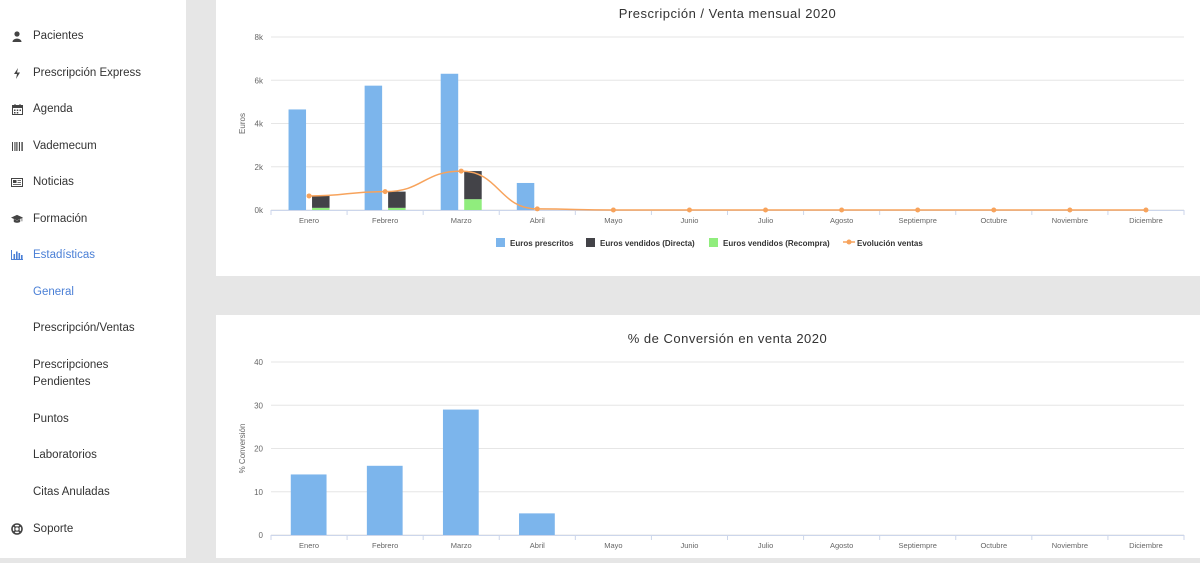 This screenshot has height=563, width=1200. I want to click on sidebar-item-pacientes: Pacientes, so click(93, 36).